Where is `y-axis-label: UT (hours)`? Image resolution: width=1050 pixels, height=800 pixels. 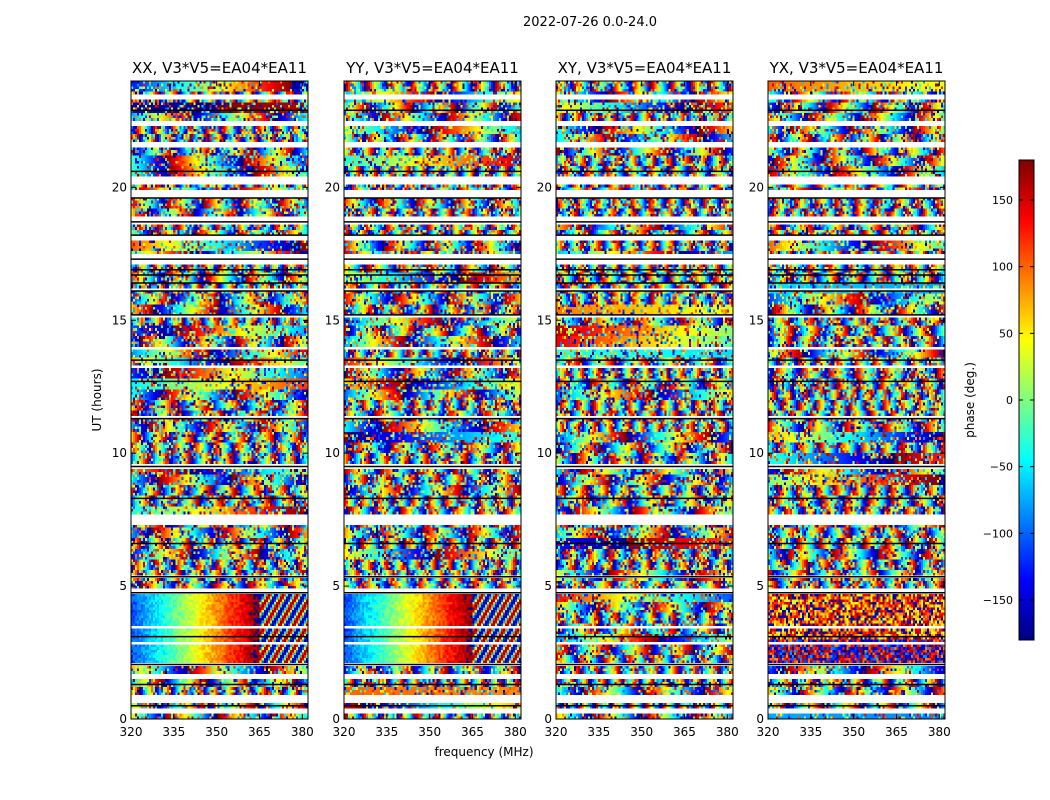
y-axis-label: UT (hours) is located at coordinates (97, 399).